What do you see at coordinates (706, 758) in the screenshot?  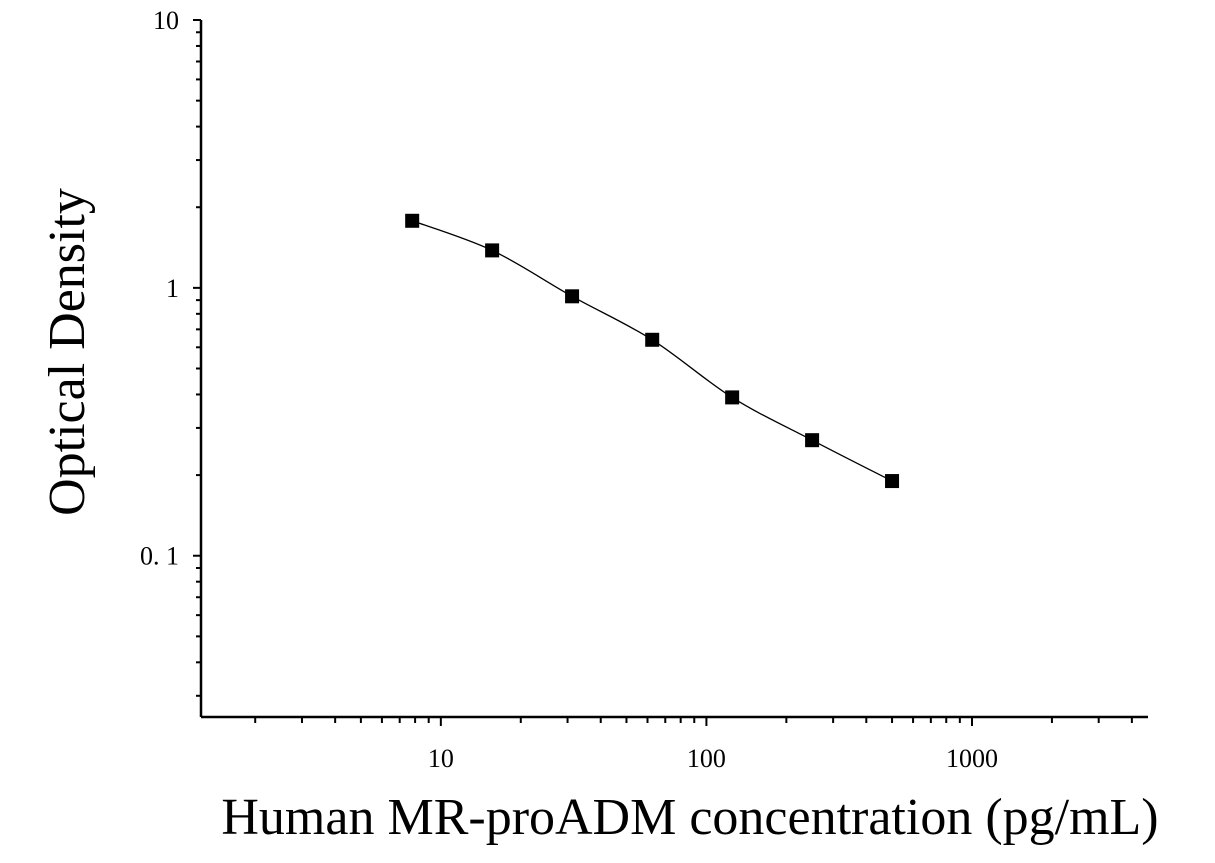 I see `x-tick-label: 100` at bounding box center [706, 758].